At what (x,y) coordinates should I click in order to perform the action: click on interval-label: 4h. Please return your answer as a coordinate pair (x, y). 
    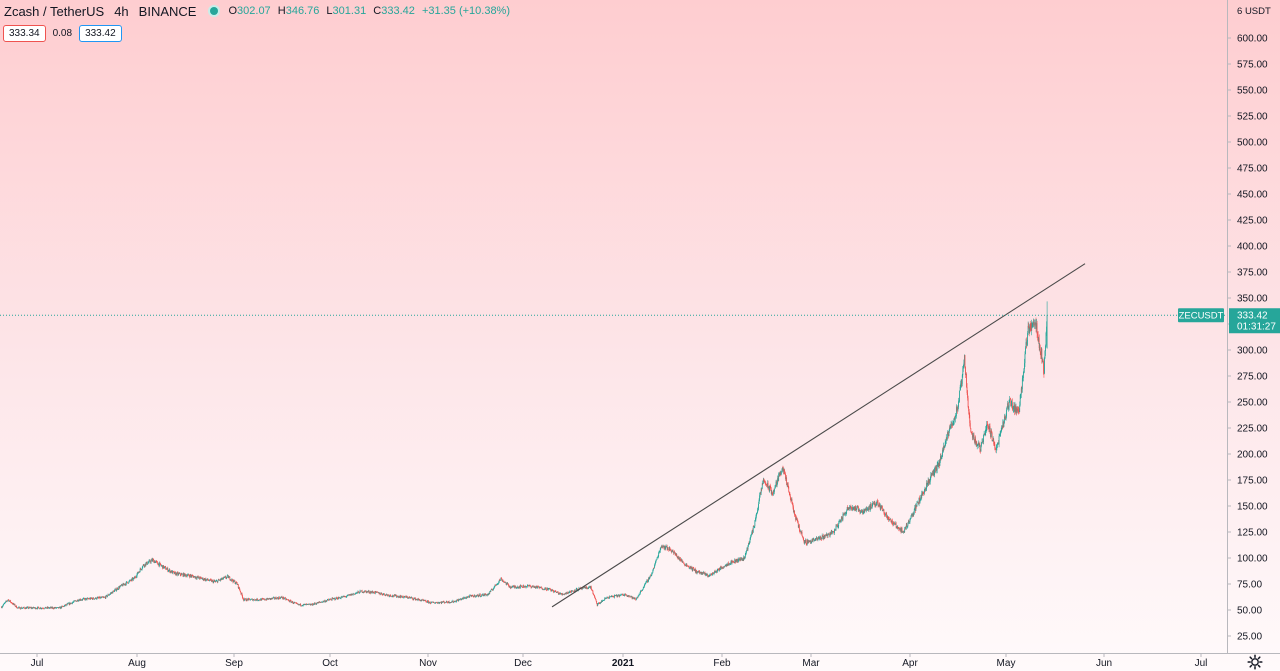
    Looking at the image, I should click on (121, 11).